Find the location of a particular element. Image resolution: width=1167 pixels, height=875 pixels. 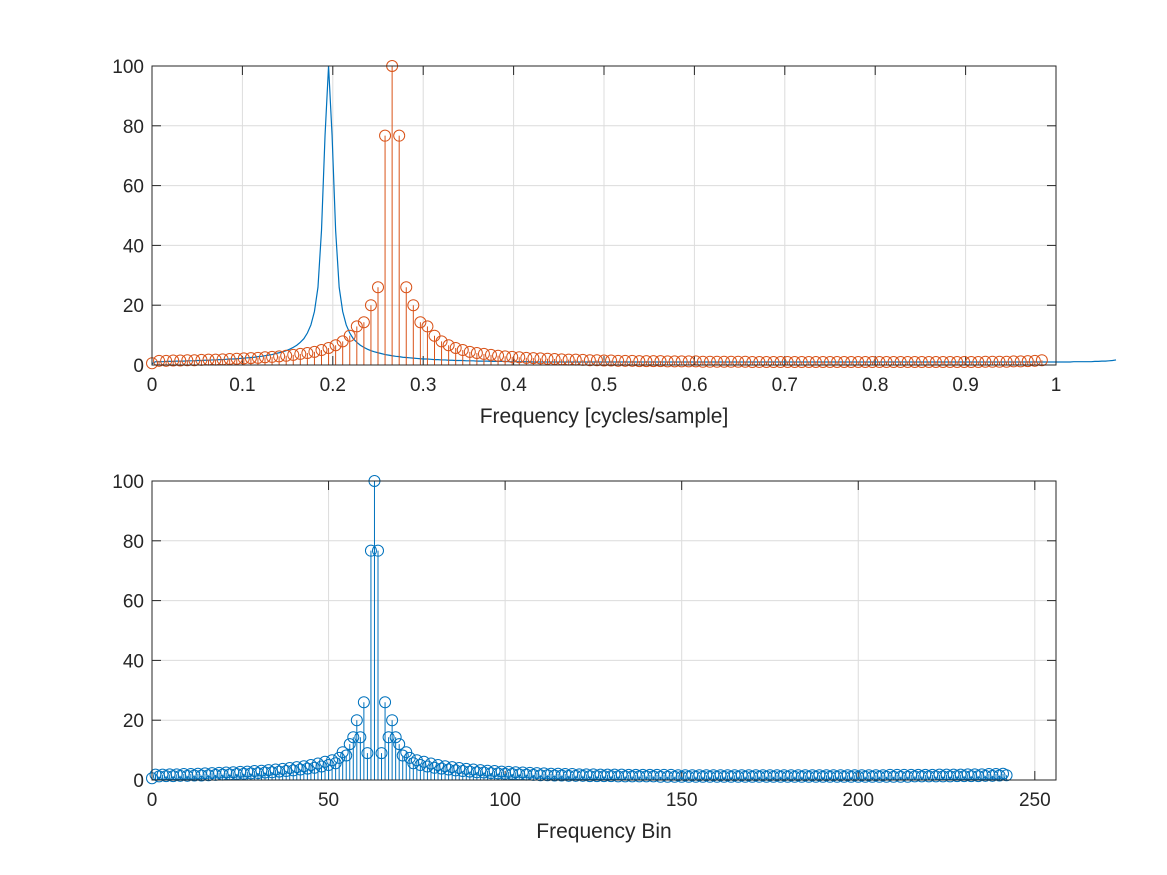

x-tick-label: 1 is located at coordinates (1056, 385).